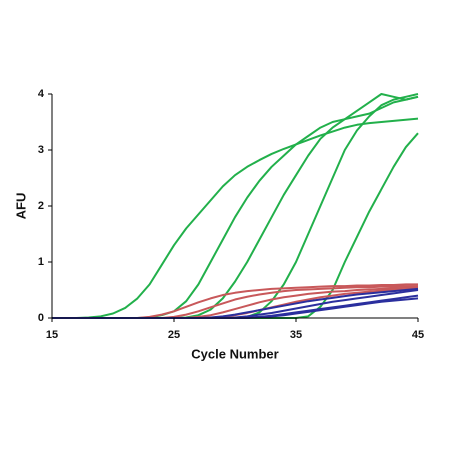 The height and width of the screenshot is (450, 450). What do you see at coordinates (41, 206) in the screenshot?
I see `y-tick-label: 2` at bounding box center [41, 206].